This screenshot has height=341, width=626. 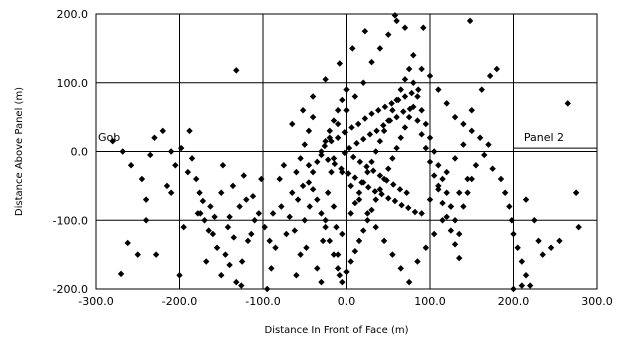 I want to click on y-tick-label-4: -200.0, so click(x=70, y=289).